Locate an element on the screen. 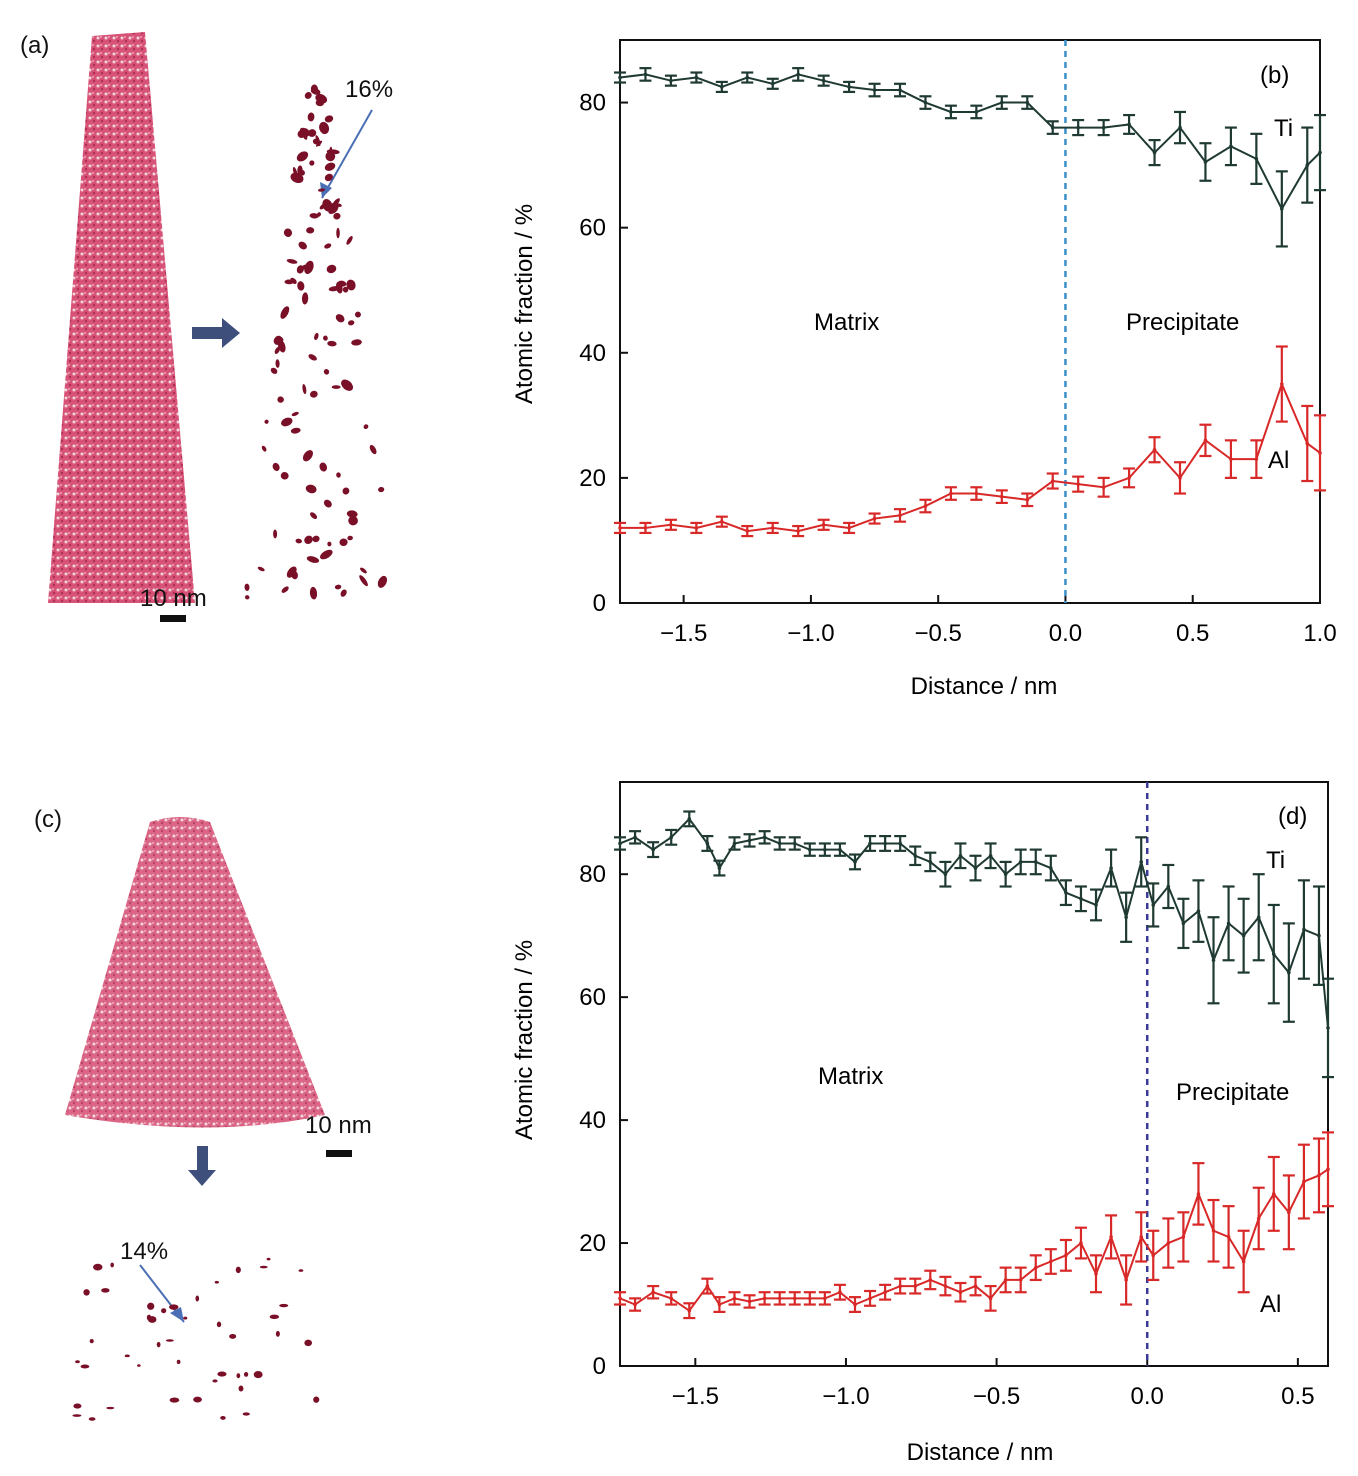 The width and height of the screenshot is (1358, 1476). scale-bar-label-a: 10 nm is located at coordinates (173, 598).